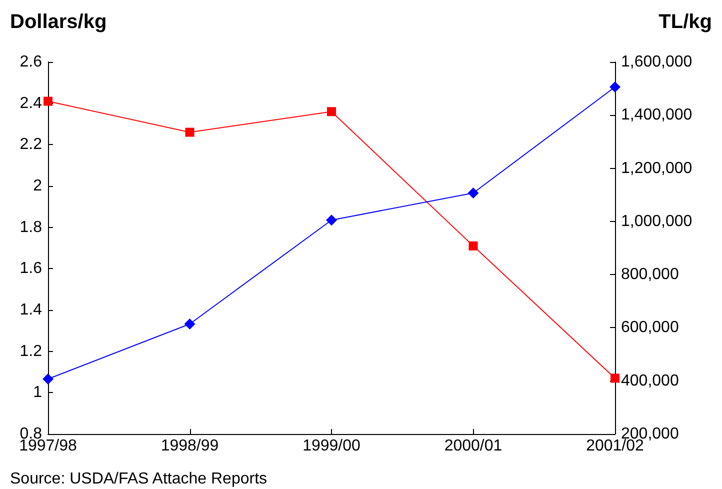 The width and height of the screenshot is (722, 489). Describe the element at coordinates (189, 446) in the screenshot. I see `x-tick-label: 1998/99` at that location.